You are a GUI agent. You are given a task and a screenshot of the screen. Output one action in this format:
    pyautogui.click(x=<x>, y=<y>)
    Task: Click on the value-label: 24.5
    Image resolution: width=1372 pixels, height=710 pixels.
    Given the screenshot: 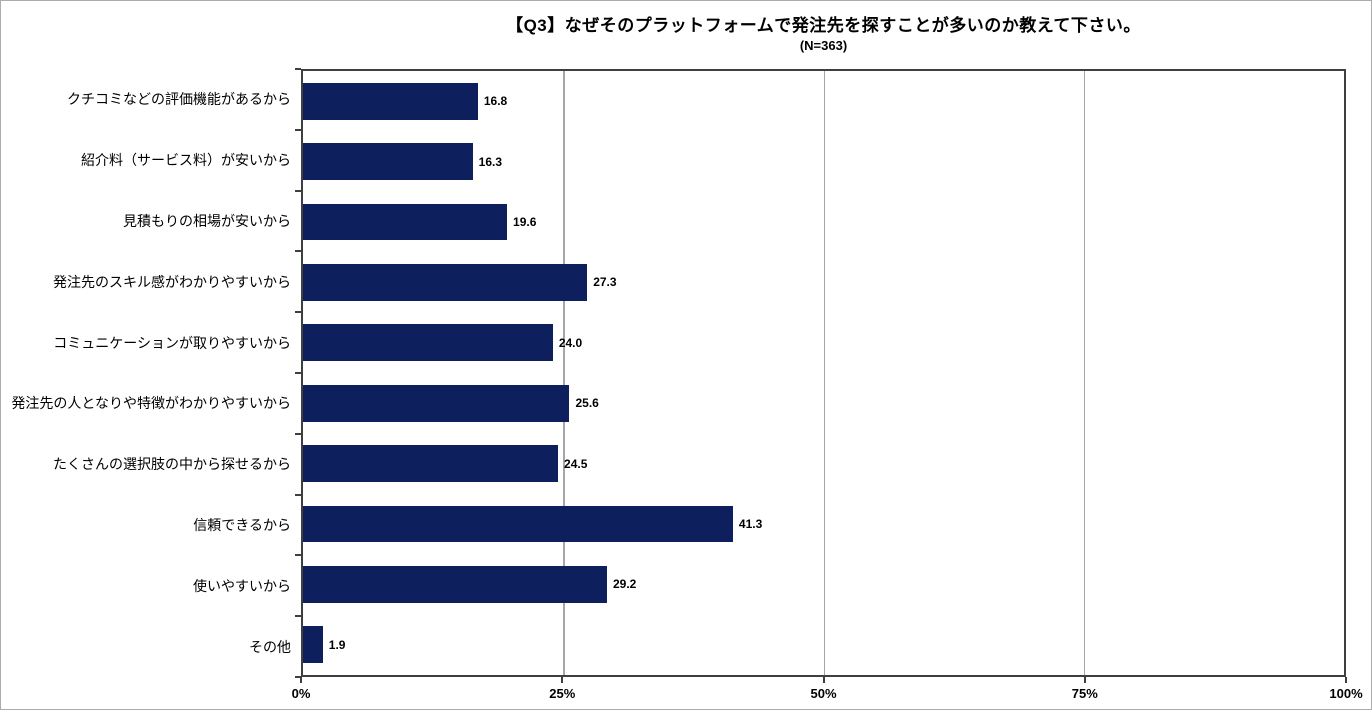 What is the action you would take?
    pyautogui.click(x=576, y=463)
    